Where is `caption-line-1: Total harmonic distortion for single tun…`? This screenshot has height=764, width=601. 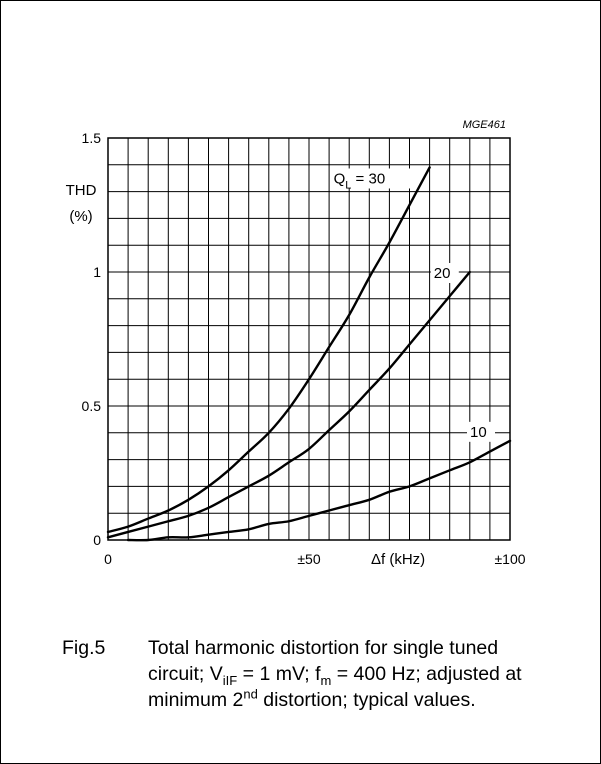
caption-line-1: Total harmonic distortion for single tun… is located at coordinates (323, 648).